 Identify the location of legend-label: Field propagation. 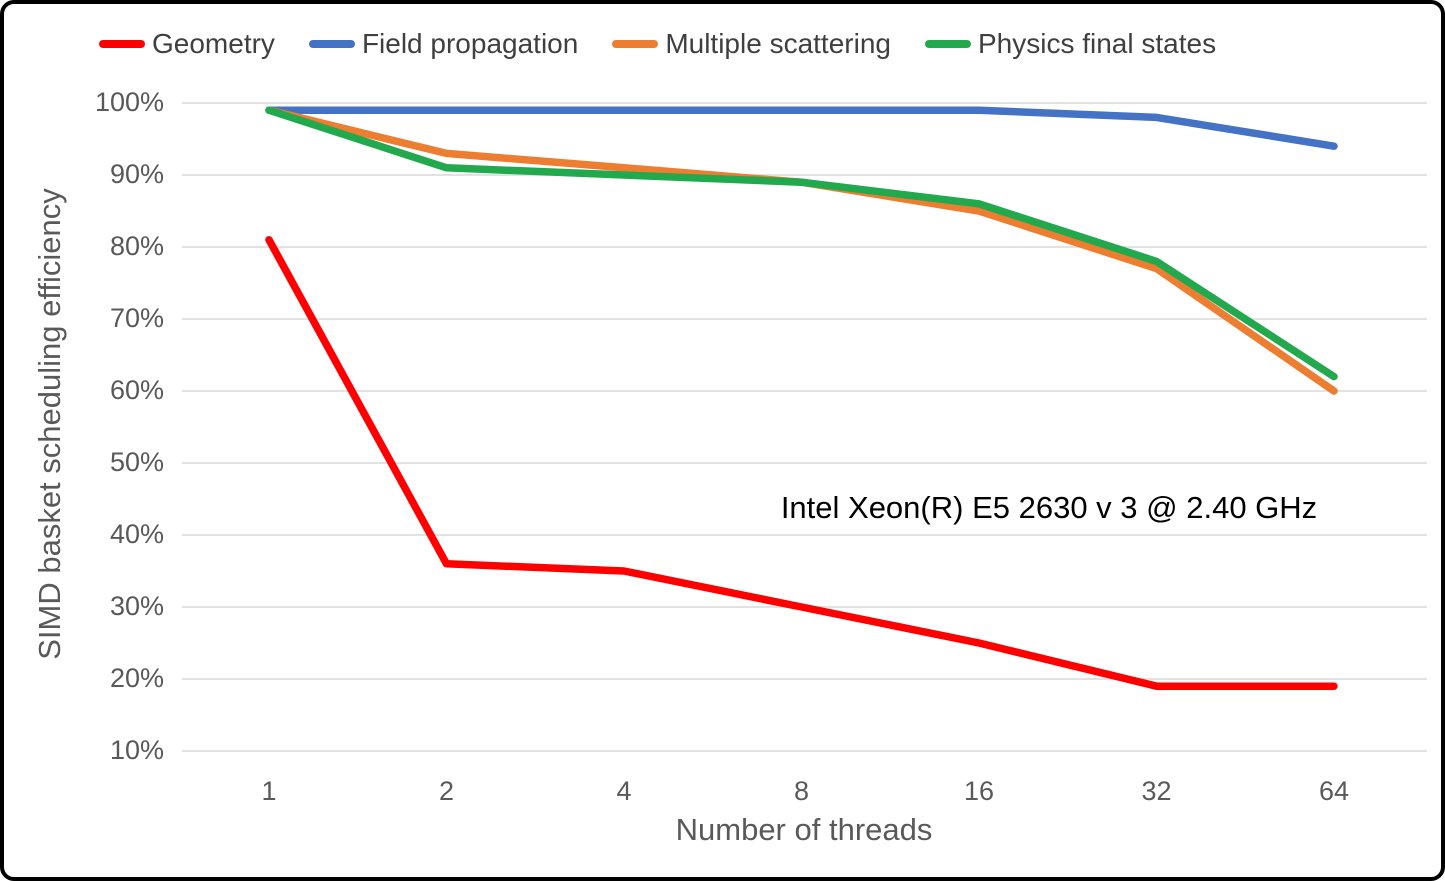
(470, 43).